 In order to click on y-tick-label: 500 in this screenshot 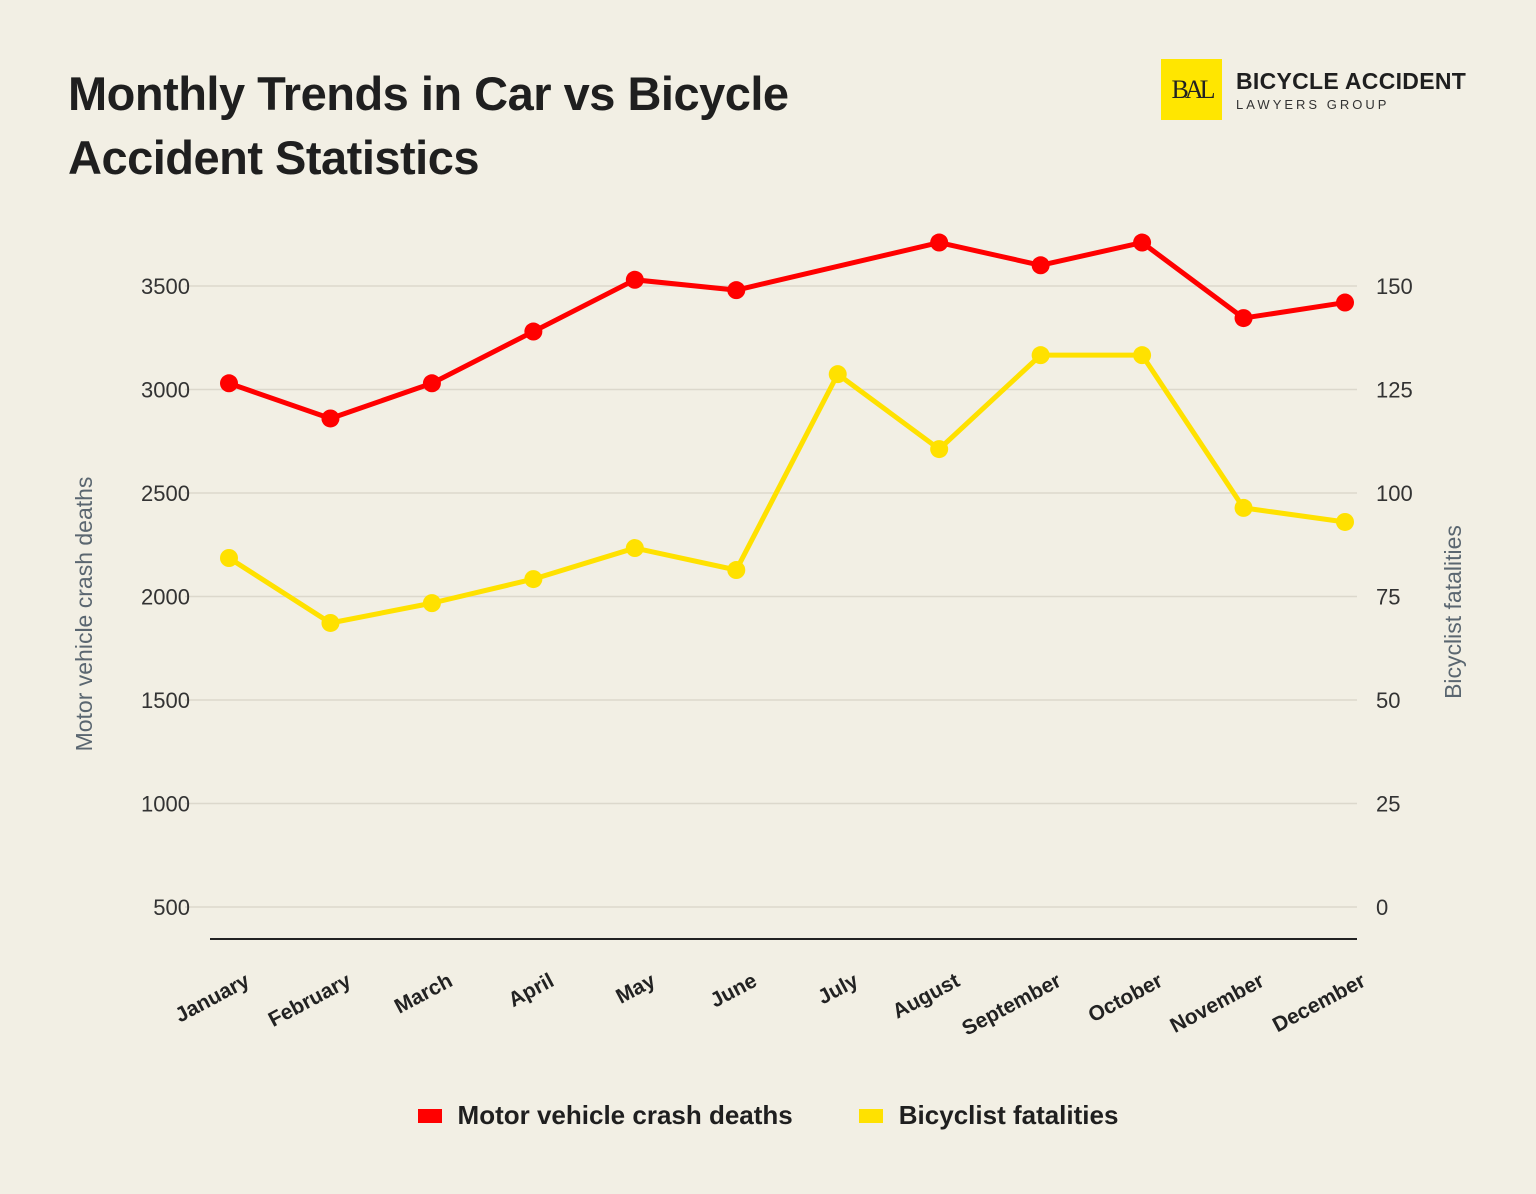, I will do `click(171, 907)`.